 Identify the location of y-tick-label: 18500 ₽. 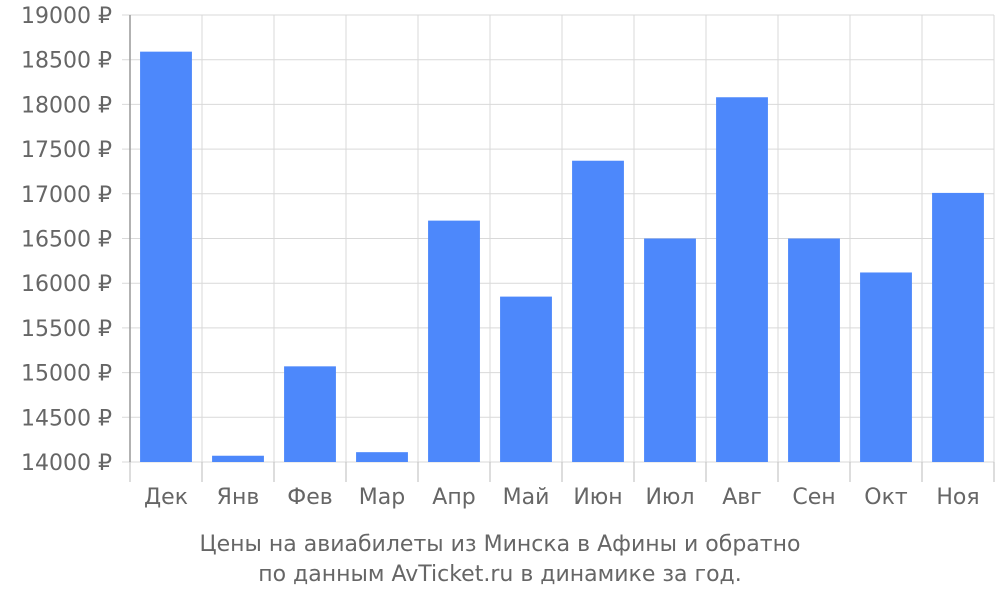
(66, 61).